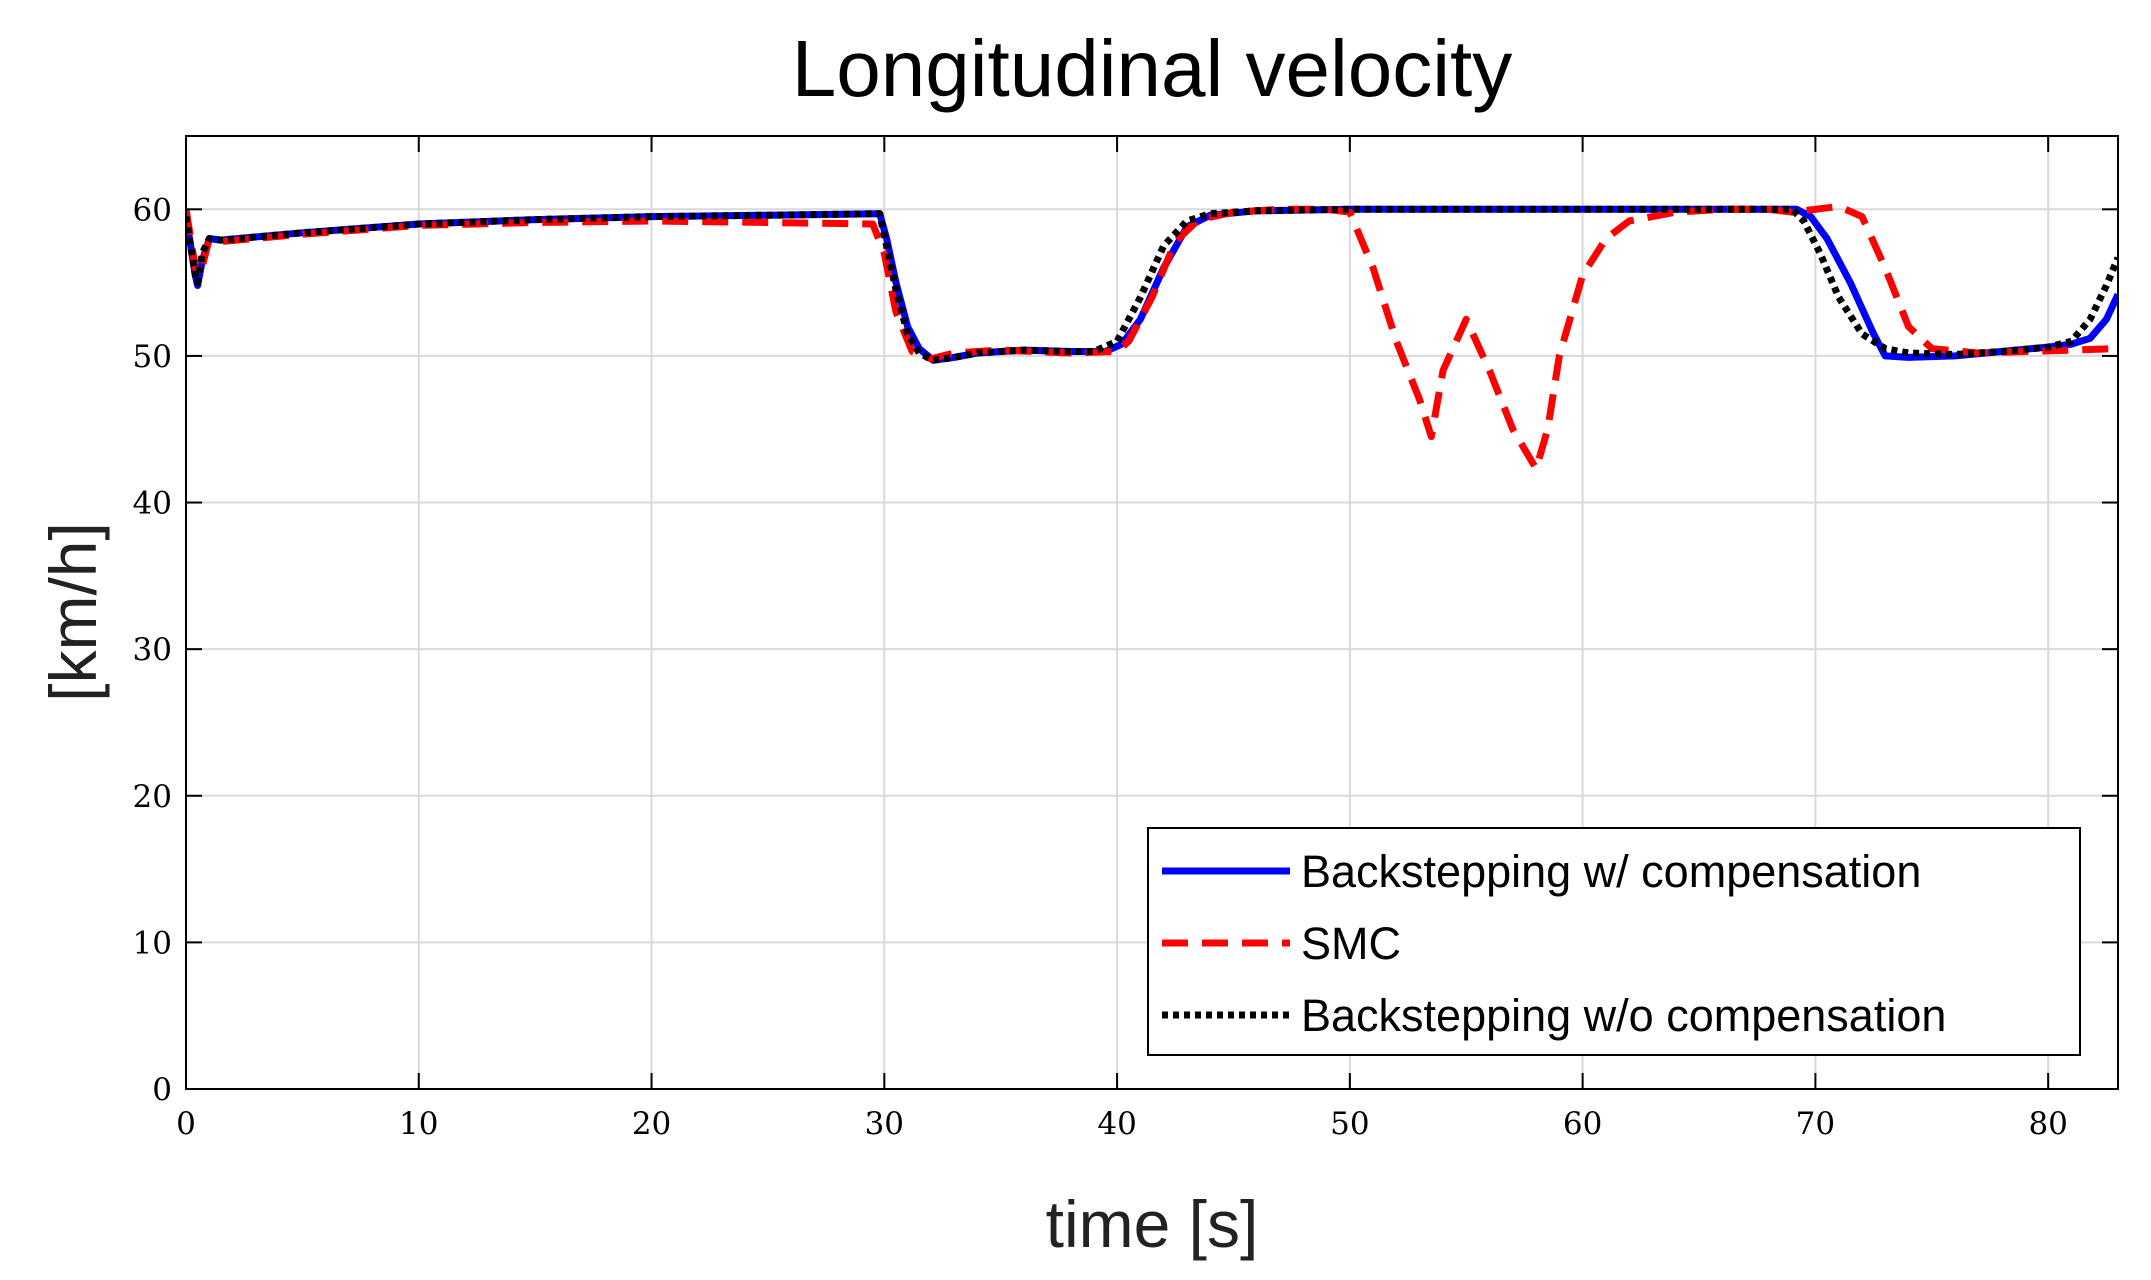 This screenshot has width=2151, height=1280. What do you see at coordinates (152, 943) in the screenshot?
I see `y-tick-label: 10` at bounding box center [152, 943].